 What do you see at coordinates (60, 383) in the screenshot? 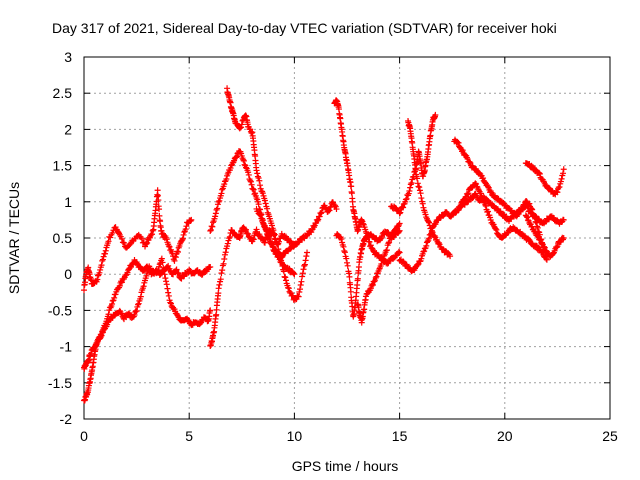
I see `y-tick-label: -1.5` at bounding box center [60, 383].